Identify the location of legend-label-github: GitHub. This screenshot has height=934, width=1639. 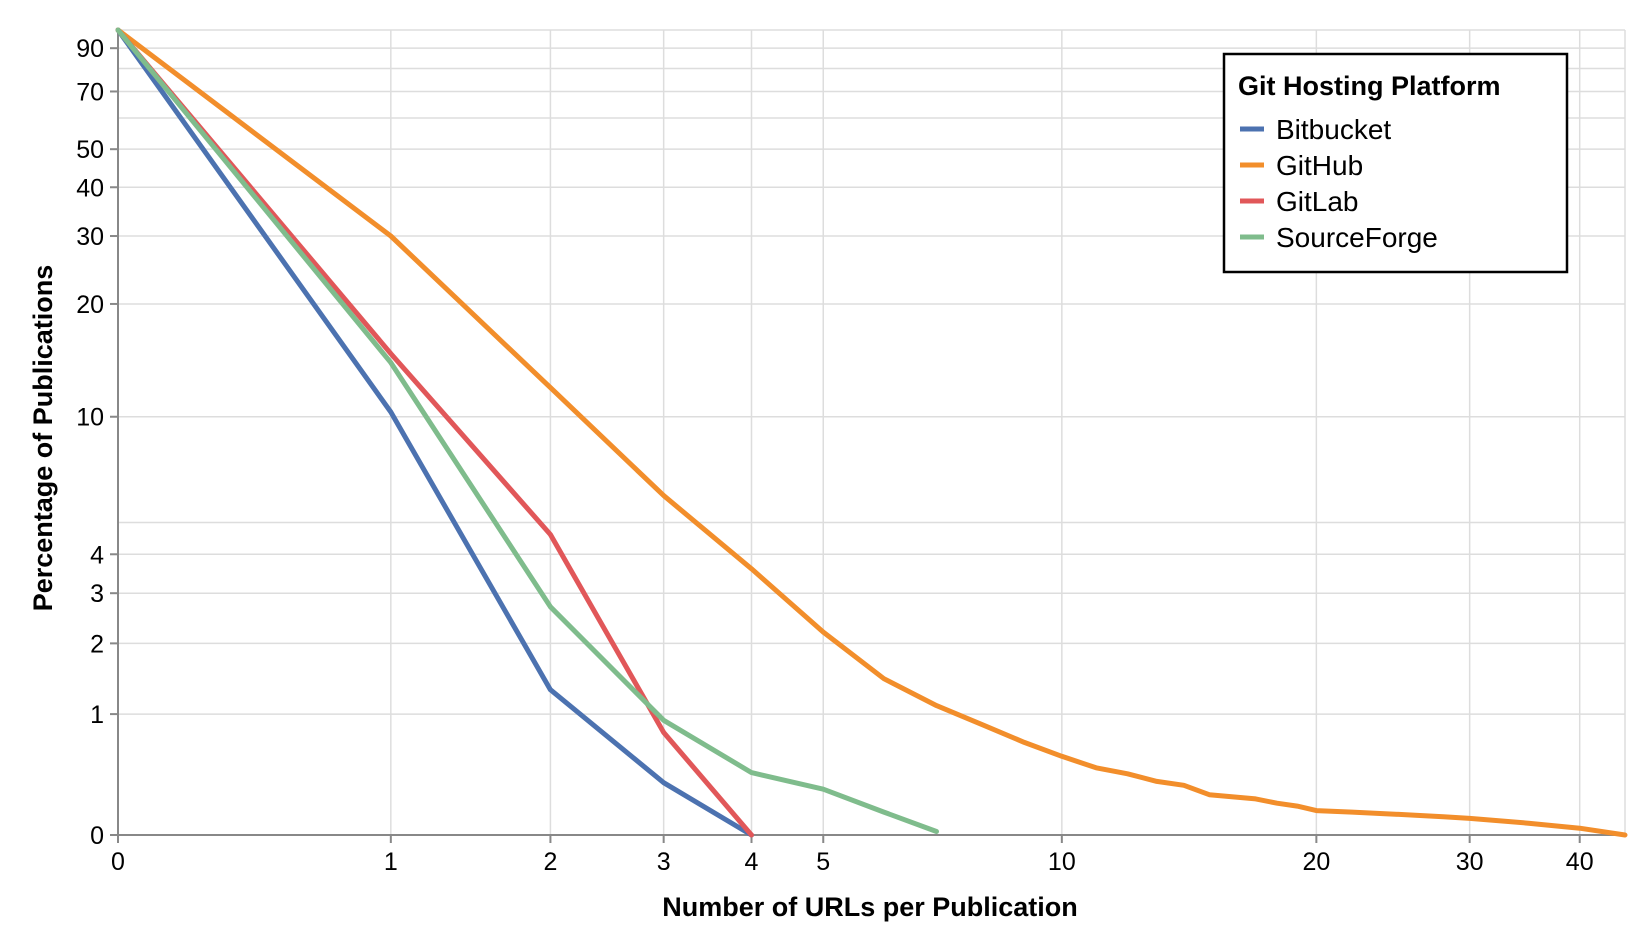
(1319, 165).